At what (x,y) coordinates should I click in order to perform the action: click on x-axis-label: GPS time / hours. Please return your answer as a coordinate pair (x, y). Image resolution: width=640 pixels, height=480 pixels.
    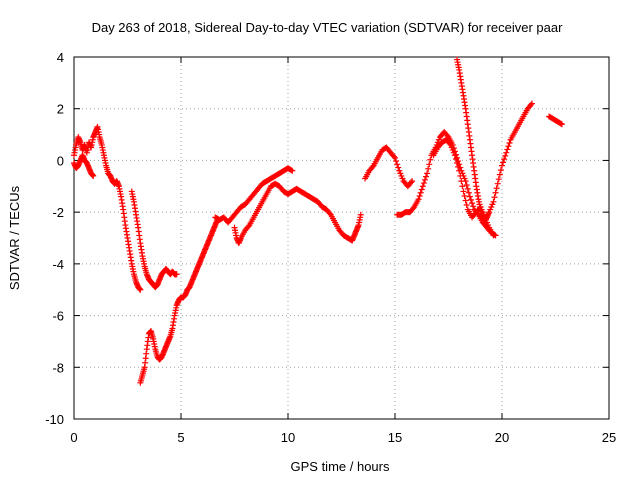
    Looking at the image, I should click on (340, 466).